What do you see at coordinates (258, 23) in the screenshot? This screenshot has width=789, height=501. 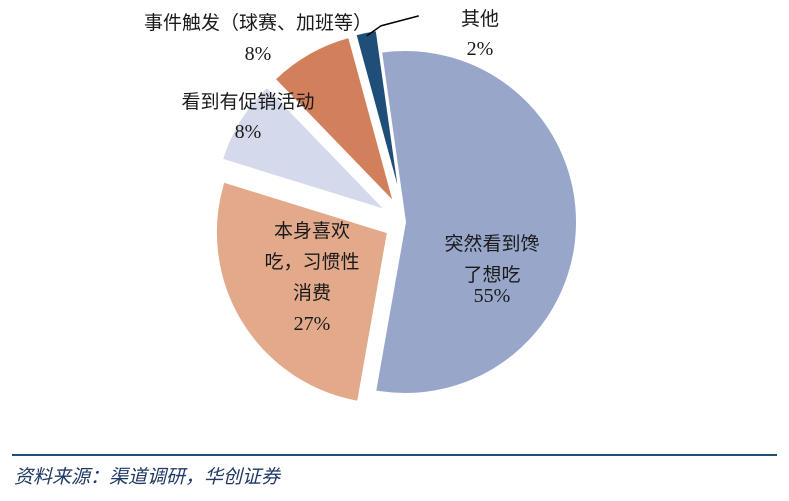 I see `slice-label: 事件触发（球赛、加班等）` at bounding box center [258, 23].